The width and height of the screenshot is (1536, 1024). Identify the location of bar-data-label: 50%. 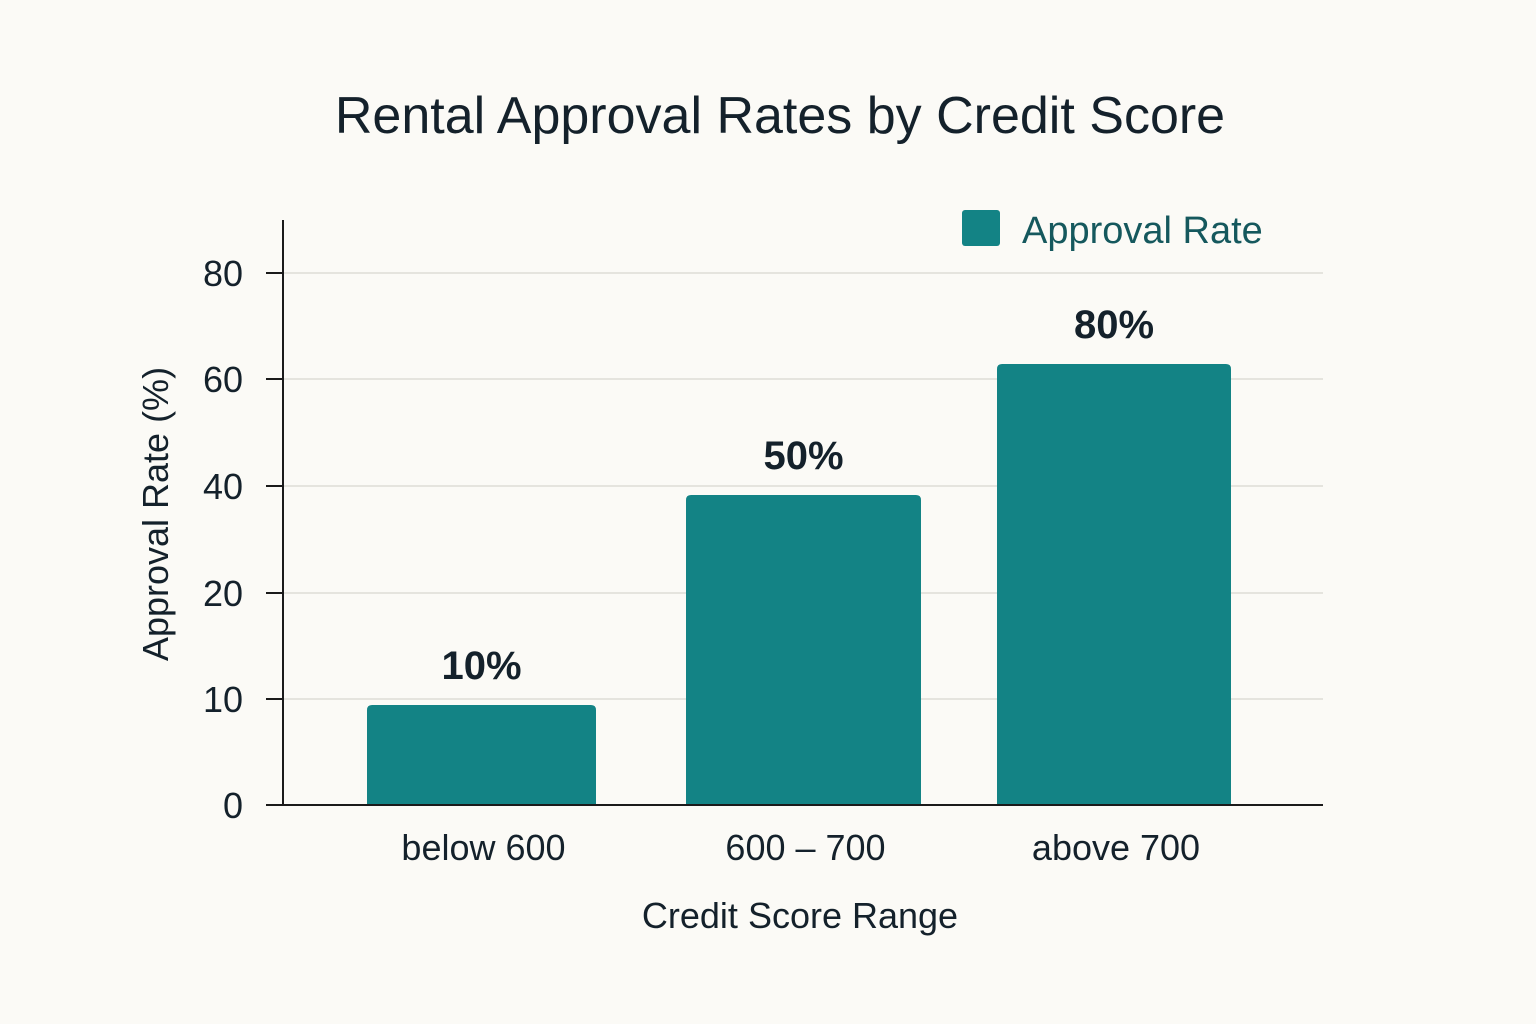
(803, 456).